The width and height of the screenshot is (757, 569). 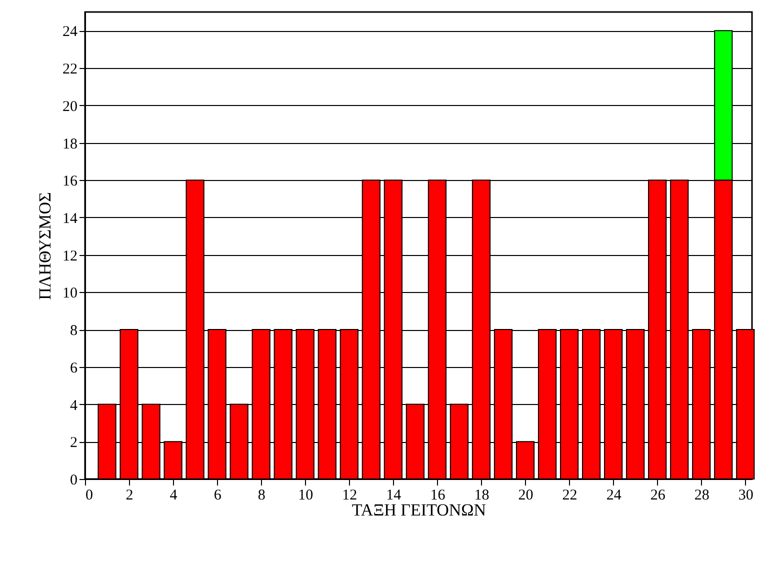 What do you see at coordinates (419, 510) in the screenshot?
I see `x-axis-title: ΤΑΞΗ ΓΕΙΤΟΝΩΝ` at bounding box center [419, 510].